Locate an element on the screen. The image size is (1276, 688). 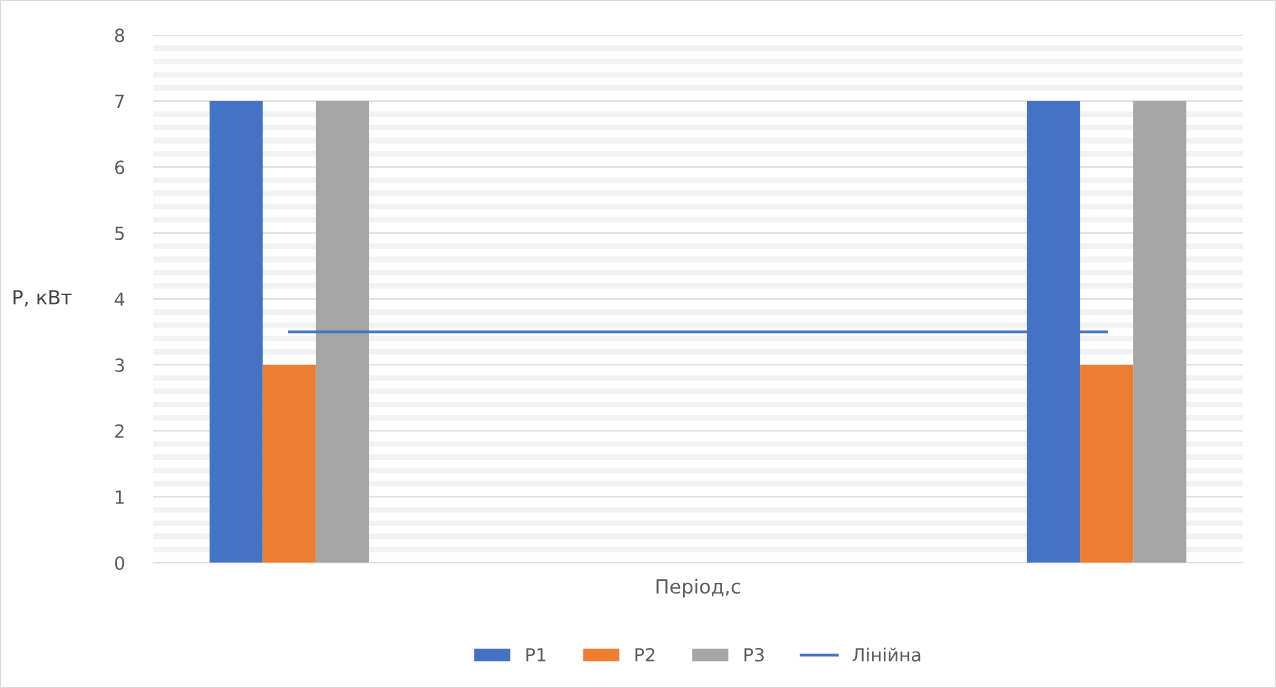
y-tick-label: 7 is located at coordinates (119, 101).